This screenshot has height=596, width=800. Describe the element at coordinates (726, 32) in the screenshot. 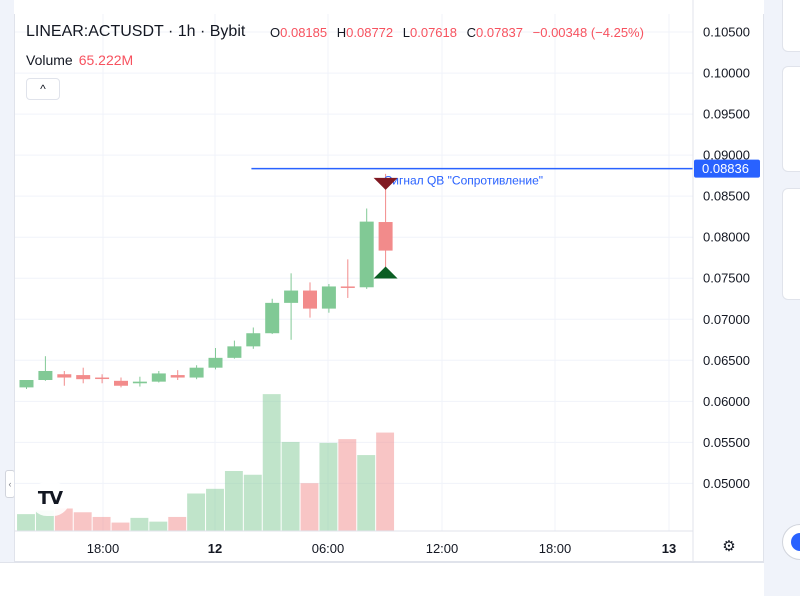

I see `price-tick-label: 0.10500` at that location.